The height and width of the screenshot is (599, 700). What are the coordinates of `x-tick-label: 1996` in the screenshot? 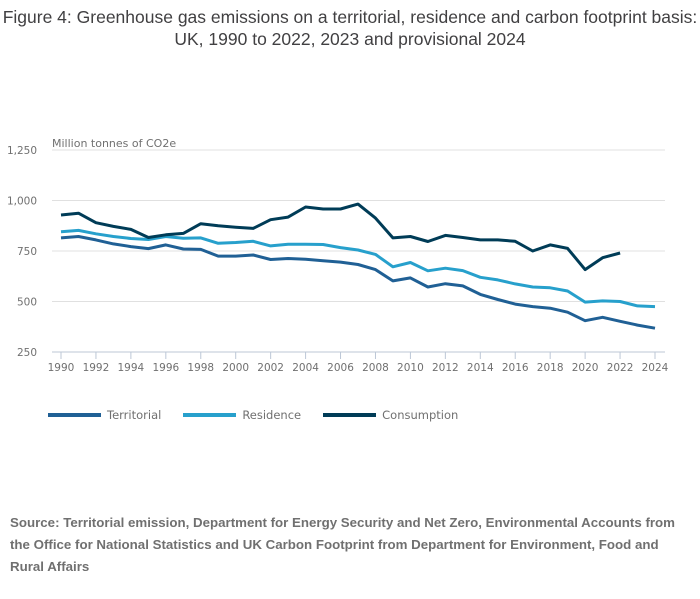 It's located at (165, 368).